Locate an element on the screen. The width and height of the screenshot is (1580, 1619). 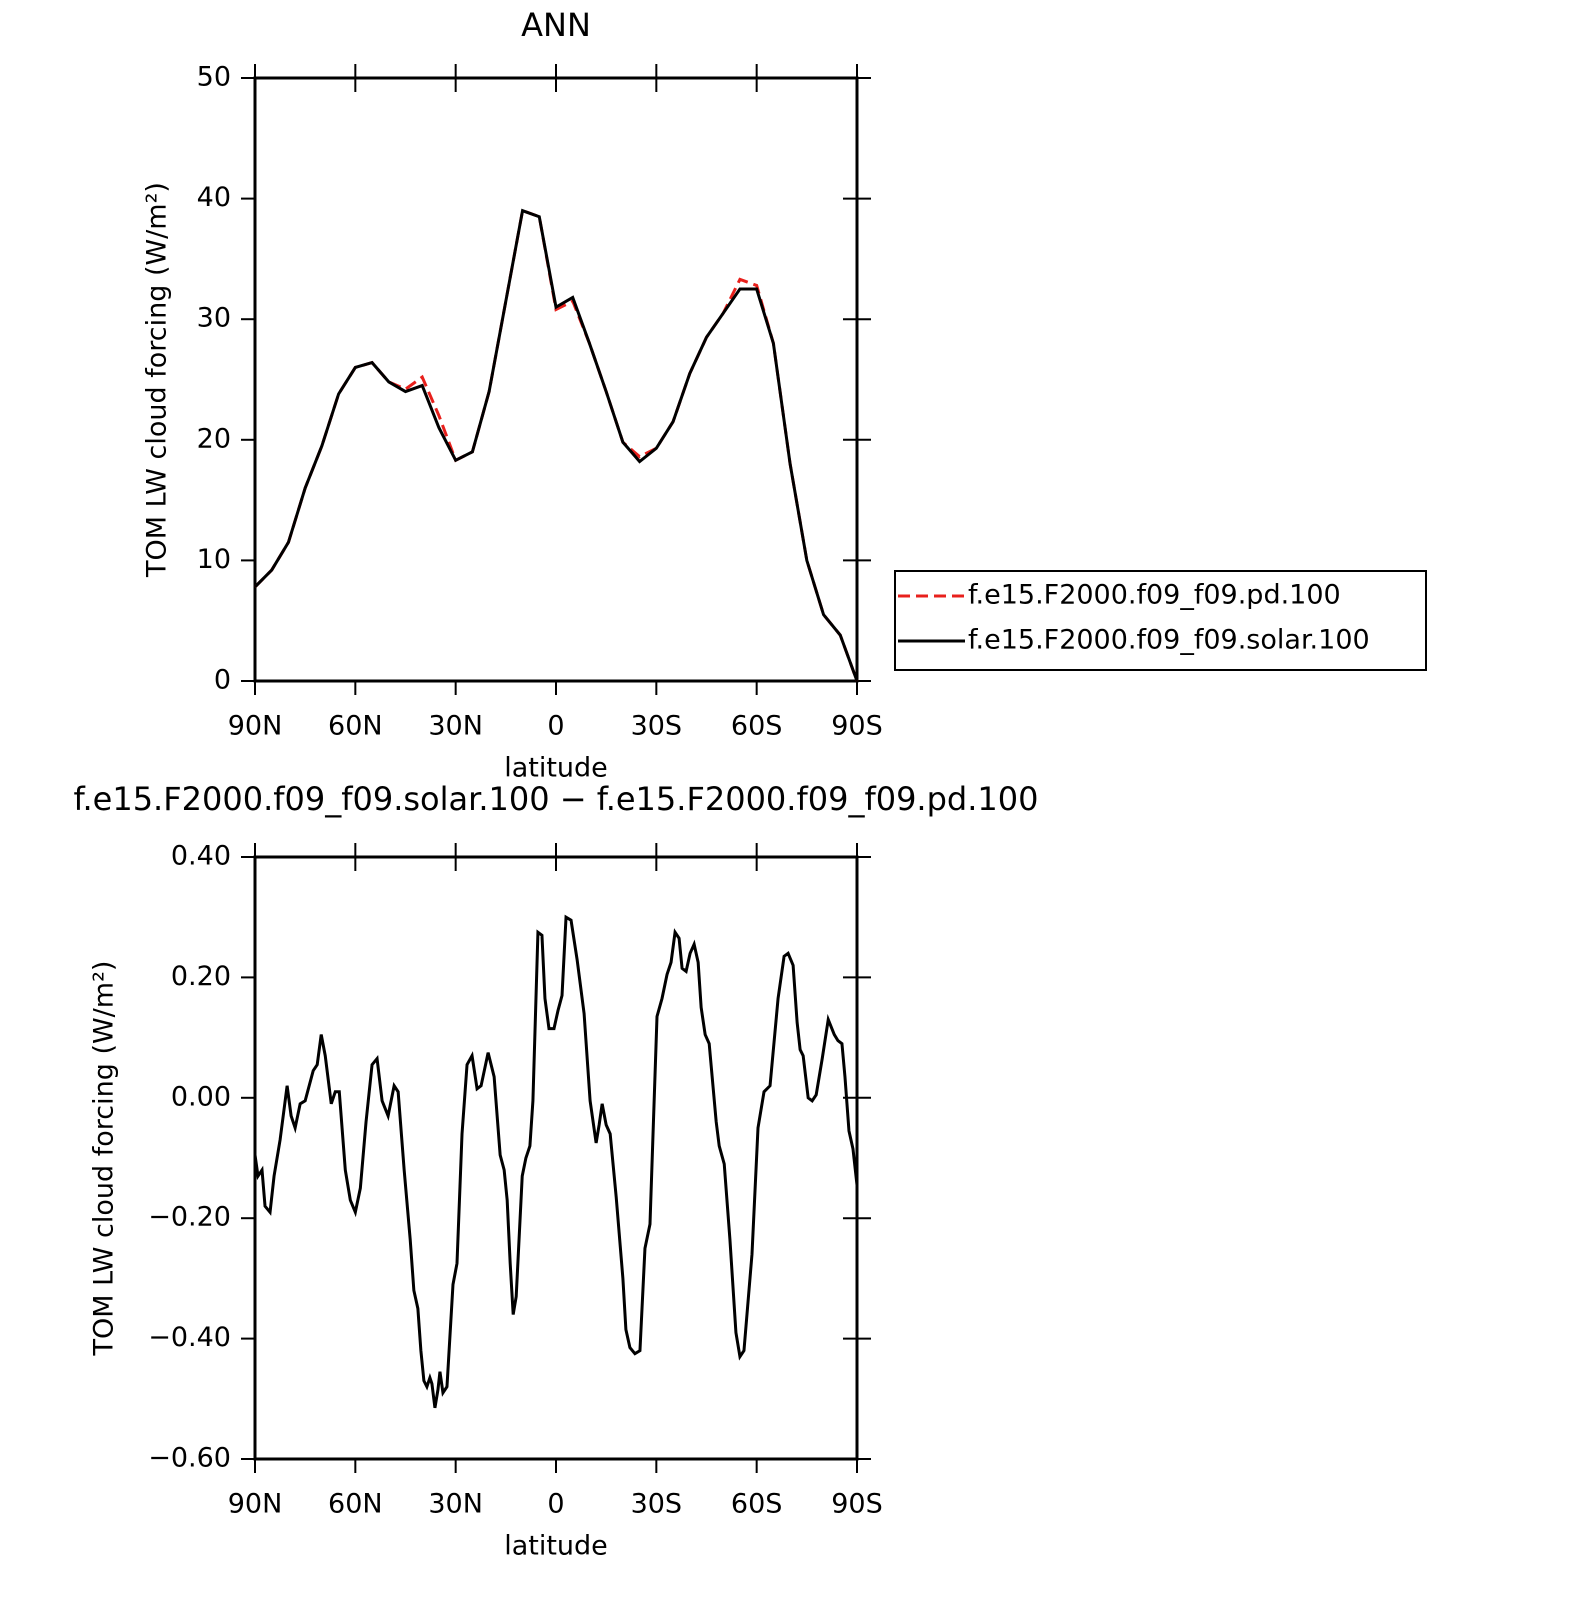
y-tick-label: 0.40 is located at coordinates (201, 856).